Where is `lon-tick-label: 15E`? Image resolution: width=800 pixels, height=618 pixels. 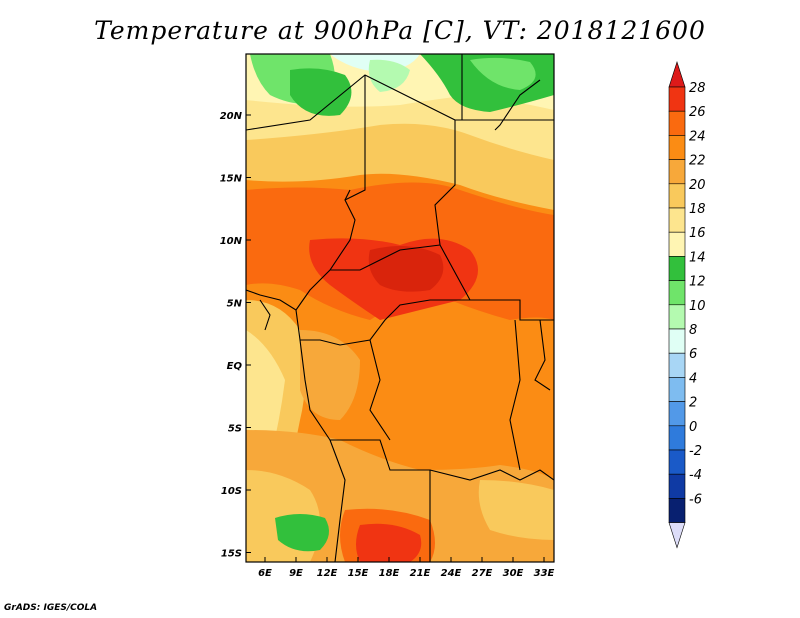 lon-tick-label: 15E is located at coordinates (358, 573).